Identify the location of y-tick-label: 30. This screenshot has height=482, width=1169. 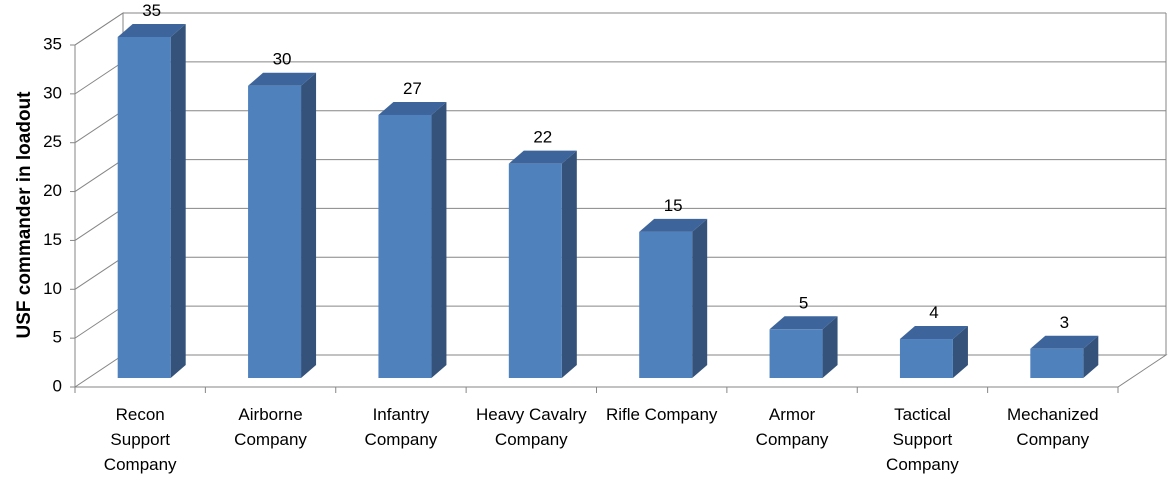
(52, 92).